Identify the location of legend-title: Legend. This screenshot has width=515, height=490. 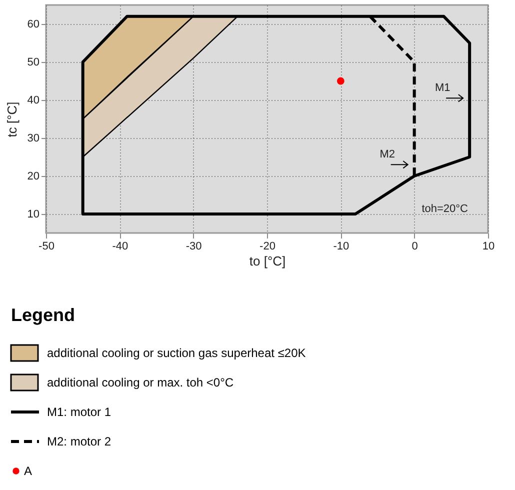
(43, 315).